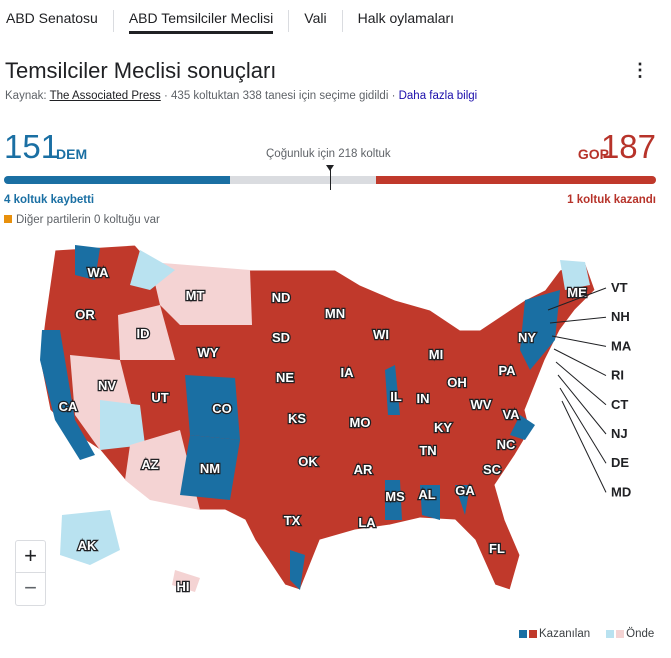 This screenshot has width=671, height=658. Describe the element at coordinates (507, 371) in the screenshot. I see `state-label-pa: PA` at that location.